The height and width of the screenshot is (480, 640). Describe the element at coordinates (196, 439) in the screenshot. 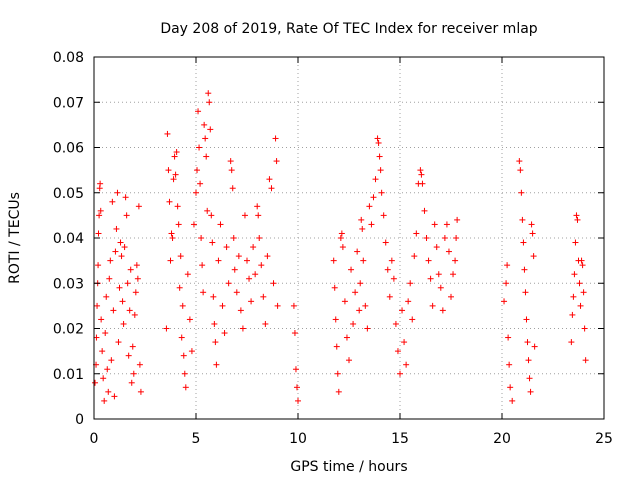

I see `x-tick-label: 5` at that location.